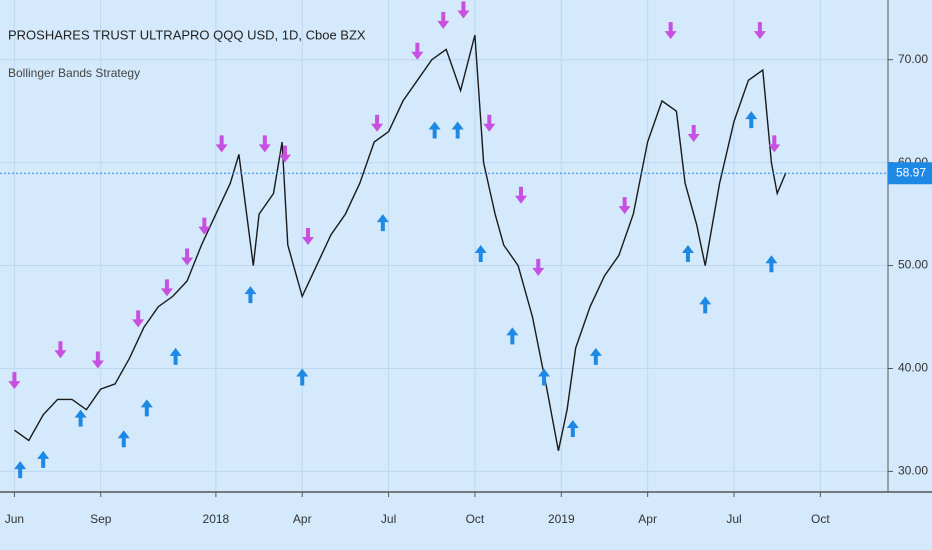 The width and height of the screenshot is (932, 550). Describe the element at coordinates (913, 265) in the screenshot. I see `y-tick-label: 50.00` at that location.